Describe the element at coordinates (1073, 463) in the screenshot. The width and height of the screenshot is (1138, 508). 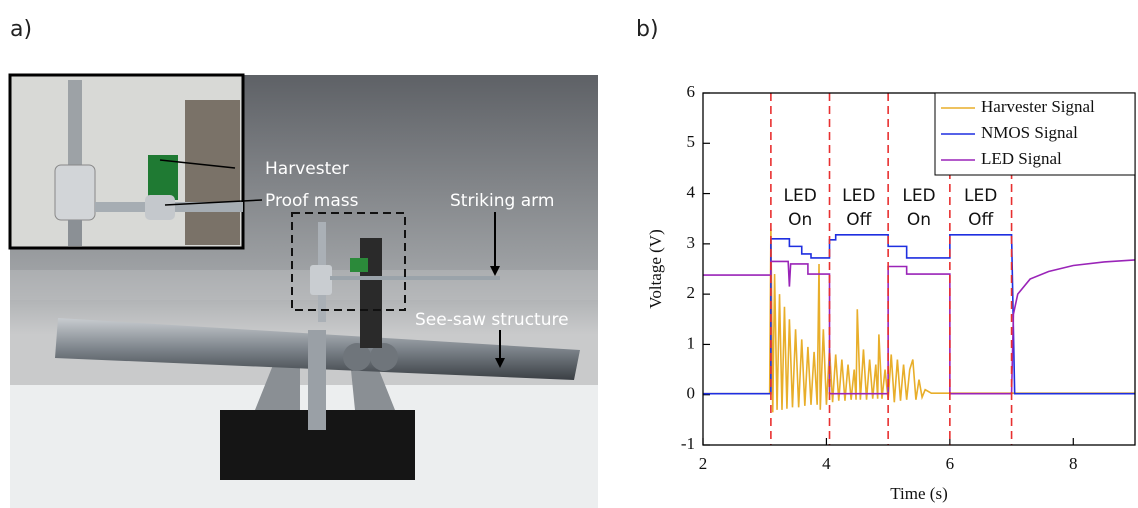
I see `x-tick-label: 8` at that location.